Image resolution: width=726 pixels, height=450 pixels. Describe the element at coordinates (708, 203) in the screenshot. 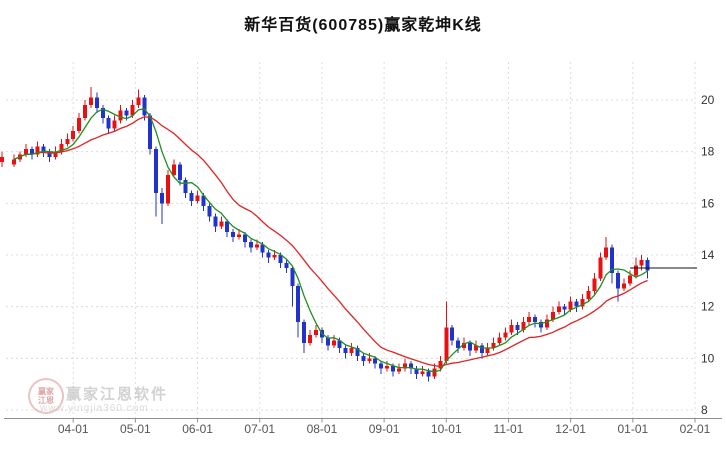

I see `y-axis-label: 16` at that location.